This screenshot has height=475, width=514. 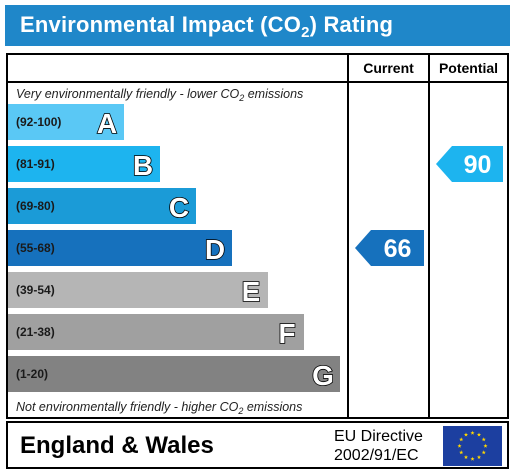 I want to click on band-letter: E, so click(x=251, y=290).